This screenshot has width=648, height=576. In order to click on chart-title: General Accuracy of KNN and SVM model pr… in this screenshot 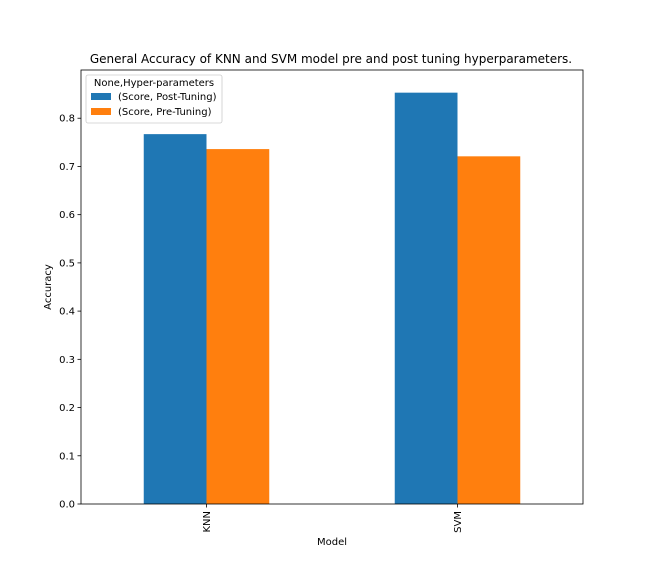, I will do `click(331, 59)`.